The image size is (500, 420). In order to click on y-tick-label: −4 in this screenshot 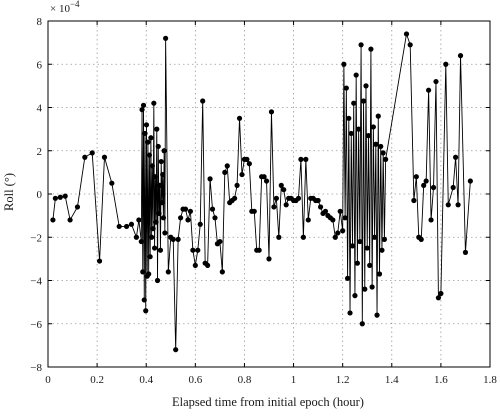, I will do `click(36, 282)`.